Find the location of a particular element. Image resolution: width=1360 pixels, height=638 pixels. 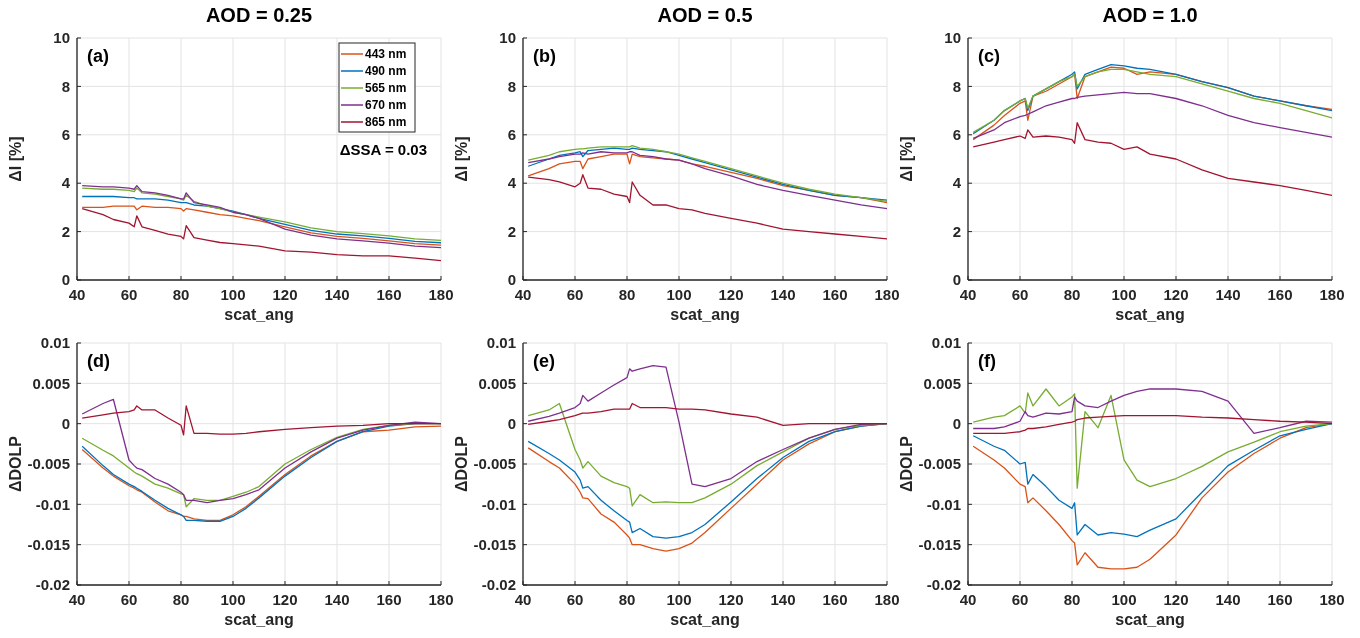

annotation: (b) is located at coordinates (544, 56).